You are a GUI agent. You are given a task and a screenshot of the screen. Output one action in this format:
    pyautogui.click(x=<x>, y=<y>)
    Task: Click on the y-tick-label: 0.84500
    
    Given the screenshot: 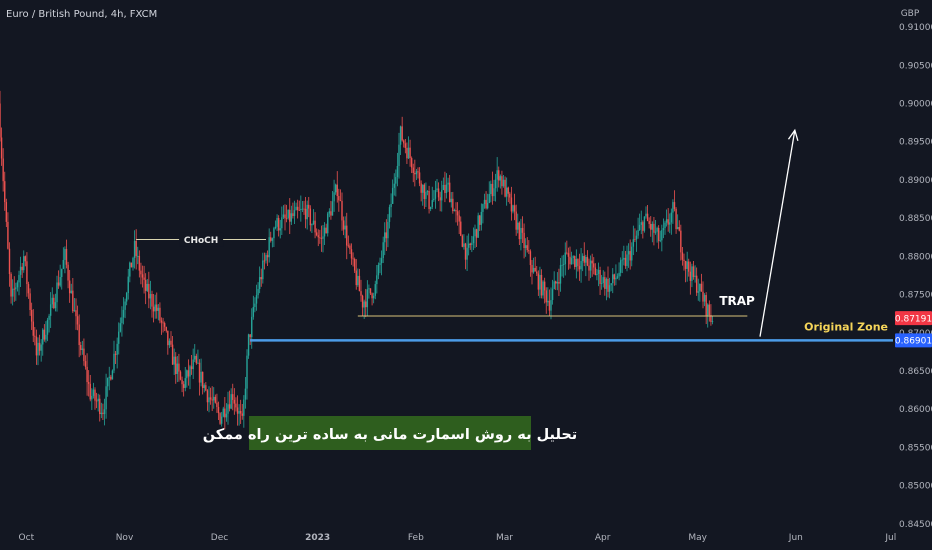 What is the action you would take?
    pyautogui.click(x=915, y=525)
    